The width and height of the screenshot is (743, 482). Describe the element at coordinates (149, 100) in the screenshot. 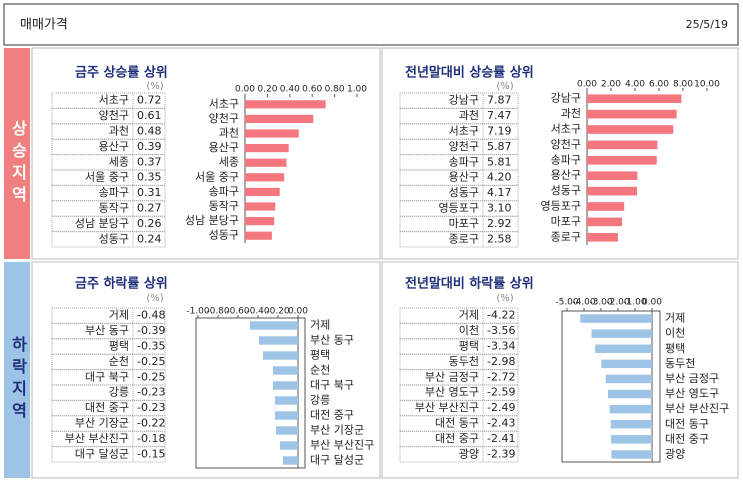

I see `table-value: 0.72` at that location.